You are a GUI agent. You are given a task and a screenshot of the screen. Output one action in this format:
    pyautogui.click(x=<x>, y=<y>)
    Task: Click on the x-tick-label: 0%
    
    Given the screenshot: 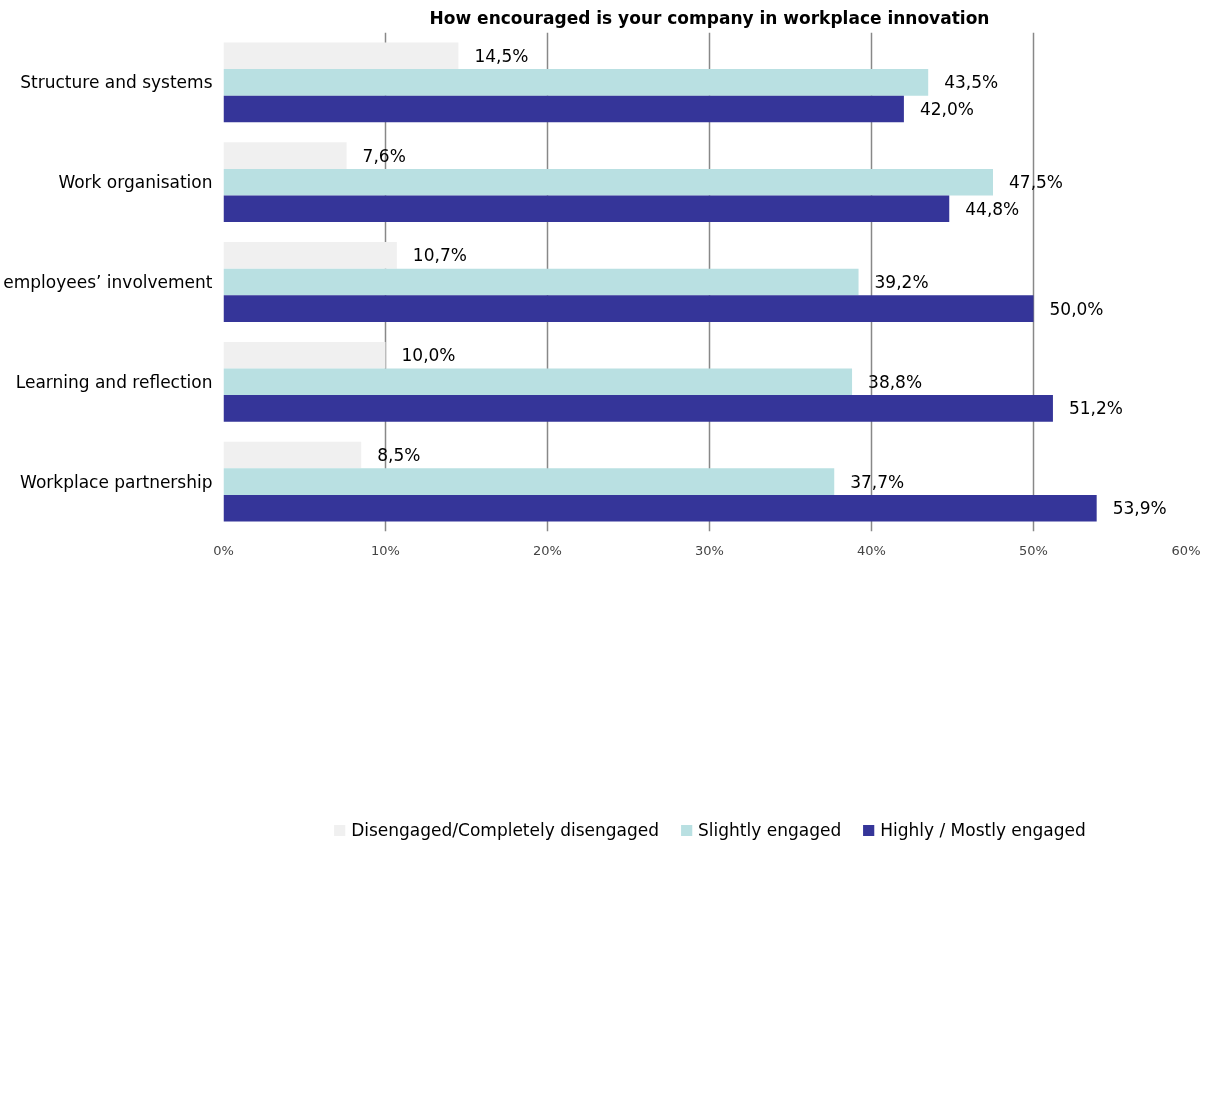 What is the action you would take?
    pyautogui.click(x=223, y=550)
    